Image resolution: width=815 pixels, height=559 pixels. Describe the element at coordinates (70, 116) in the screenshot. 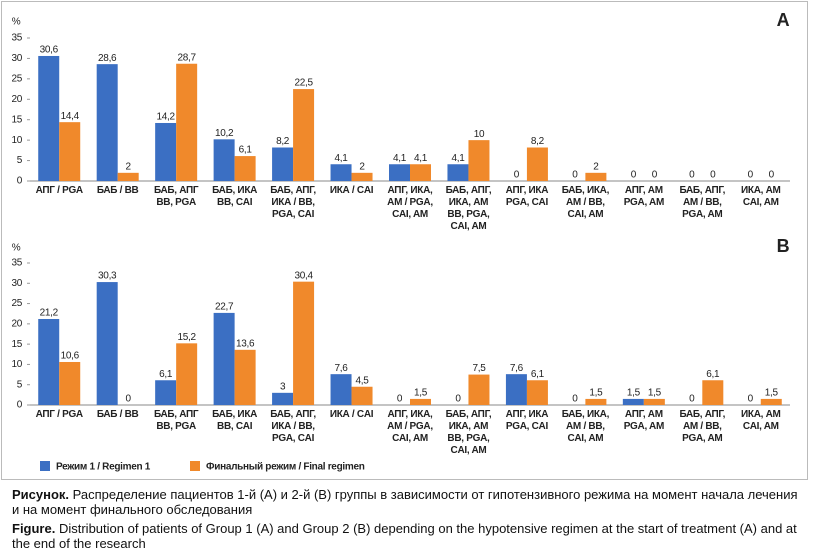

I see `value-label: 14,4` at that location.